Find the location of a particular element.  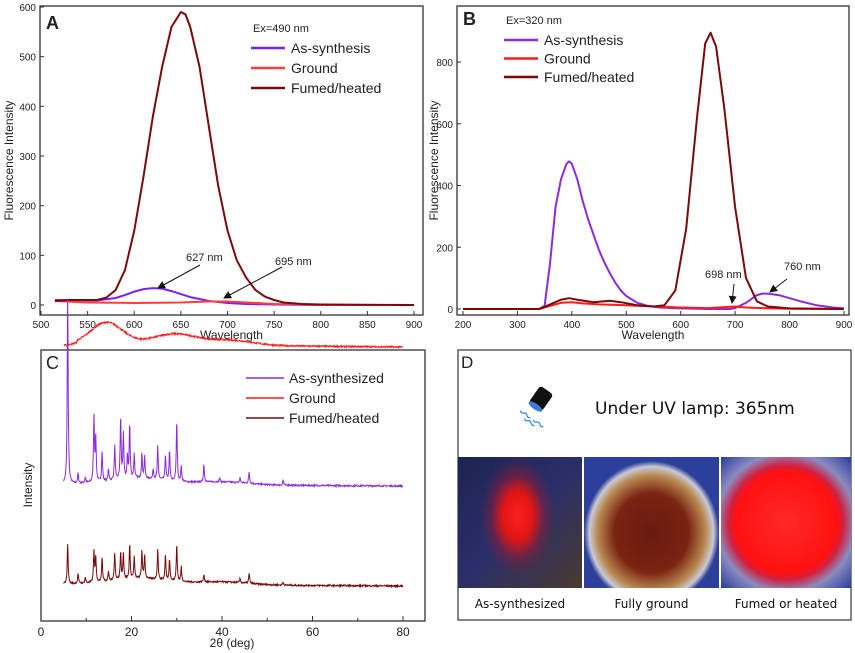

panel-c-legend-label: Fumed/heated is located at coordinates (334, 418).